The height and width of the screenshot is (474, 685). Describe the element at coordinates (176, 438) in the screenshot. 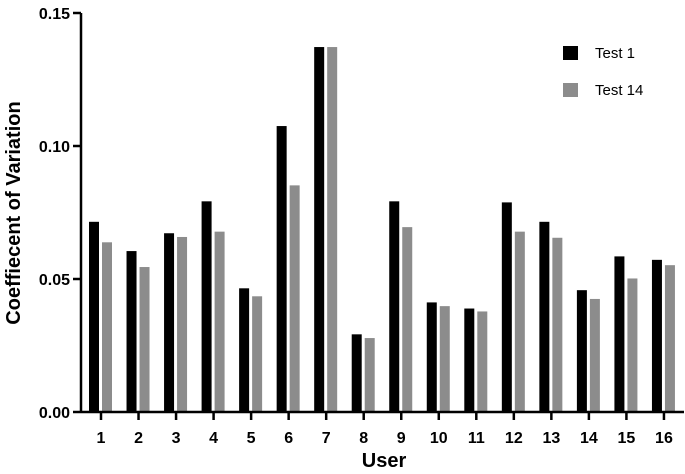

I see `x-tick-label: 3` at that location.